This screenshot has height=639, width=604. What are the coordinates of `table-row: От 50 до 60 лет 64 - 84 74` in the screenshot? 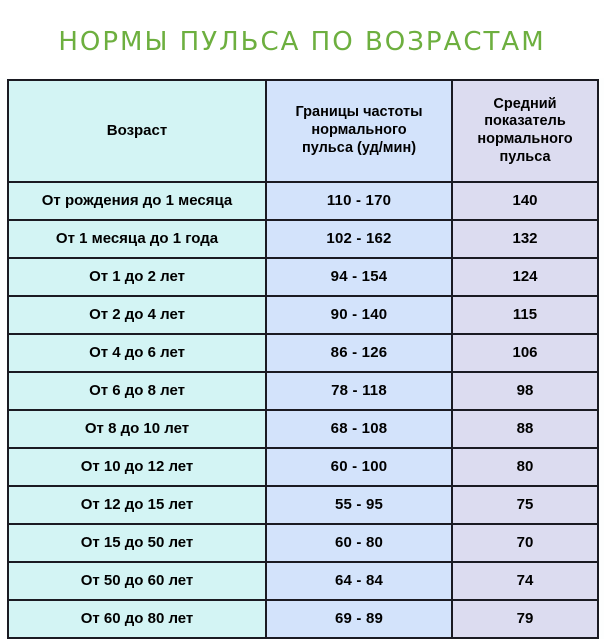 It's located at (303, 581).